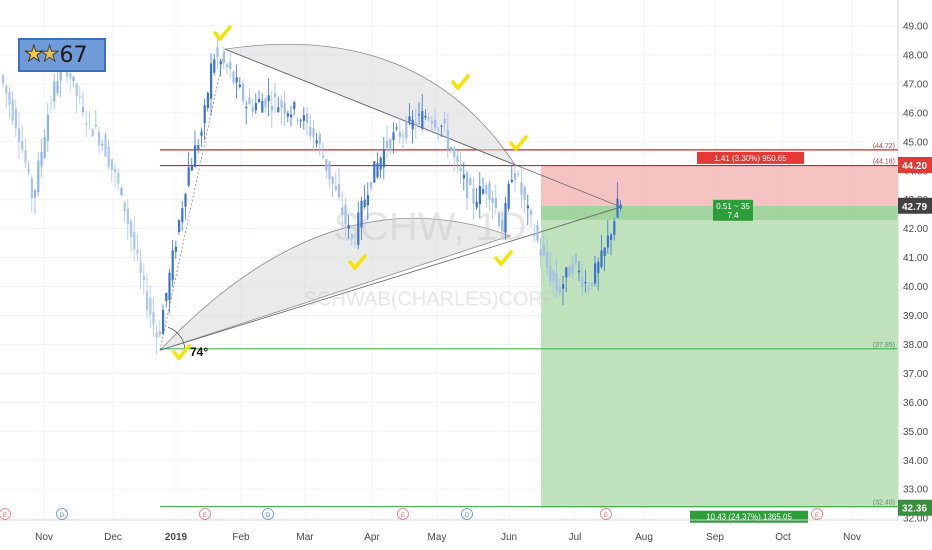 Image resolution: width=932 pixels, height=550 pixels. I want to click on ratio-label: 0.51 ~ 357.4, so click(733, 210).